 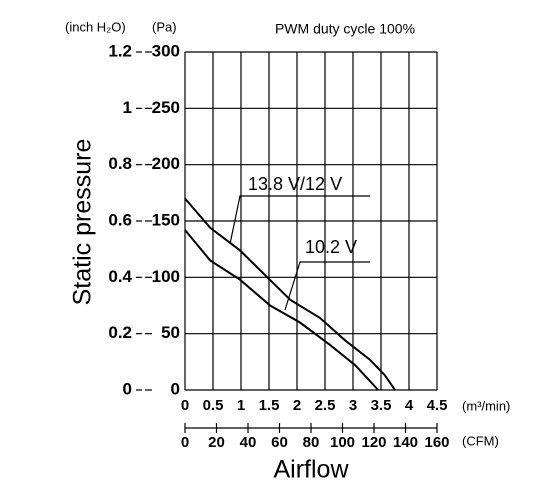 What do you see at coordinates (120, 332) in the screenshot?
I see `y2-tick-label: 0.2` at bounding box center [120, 332].